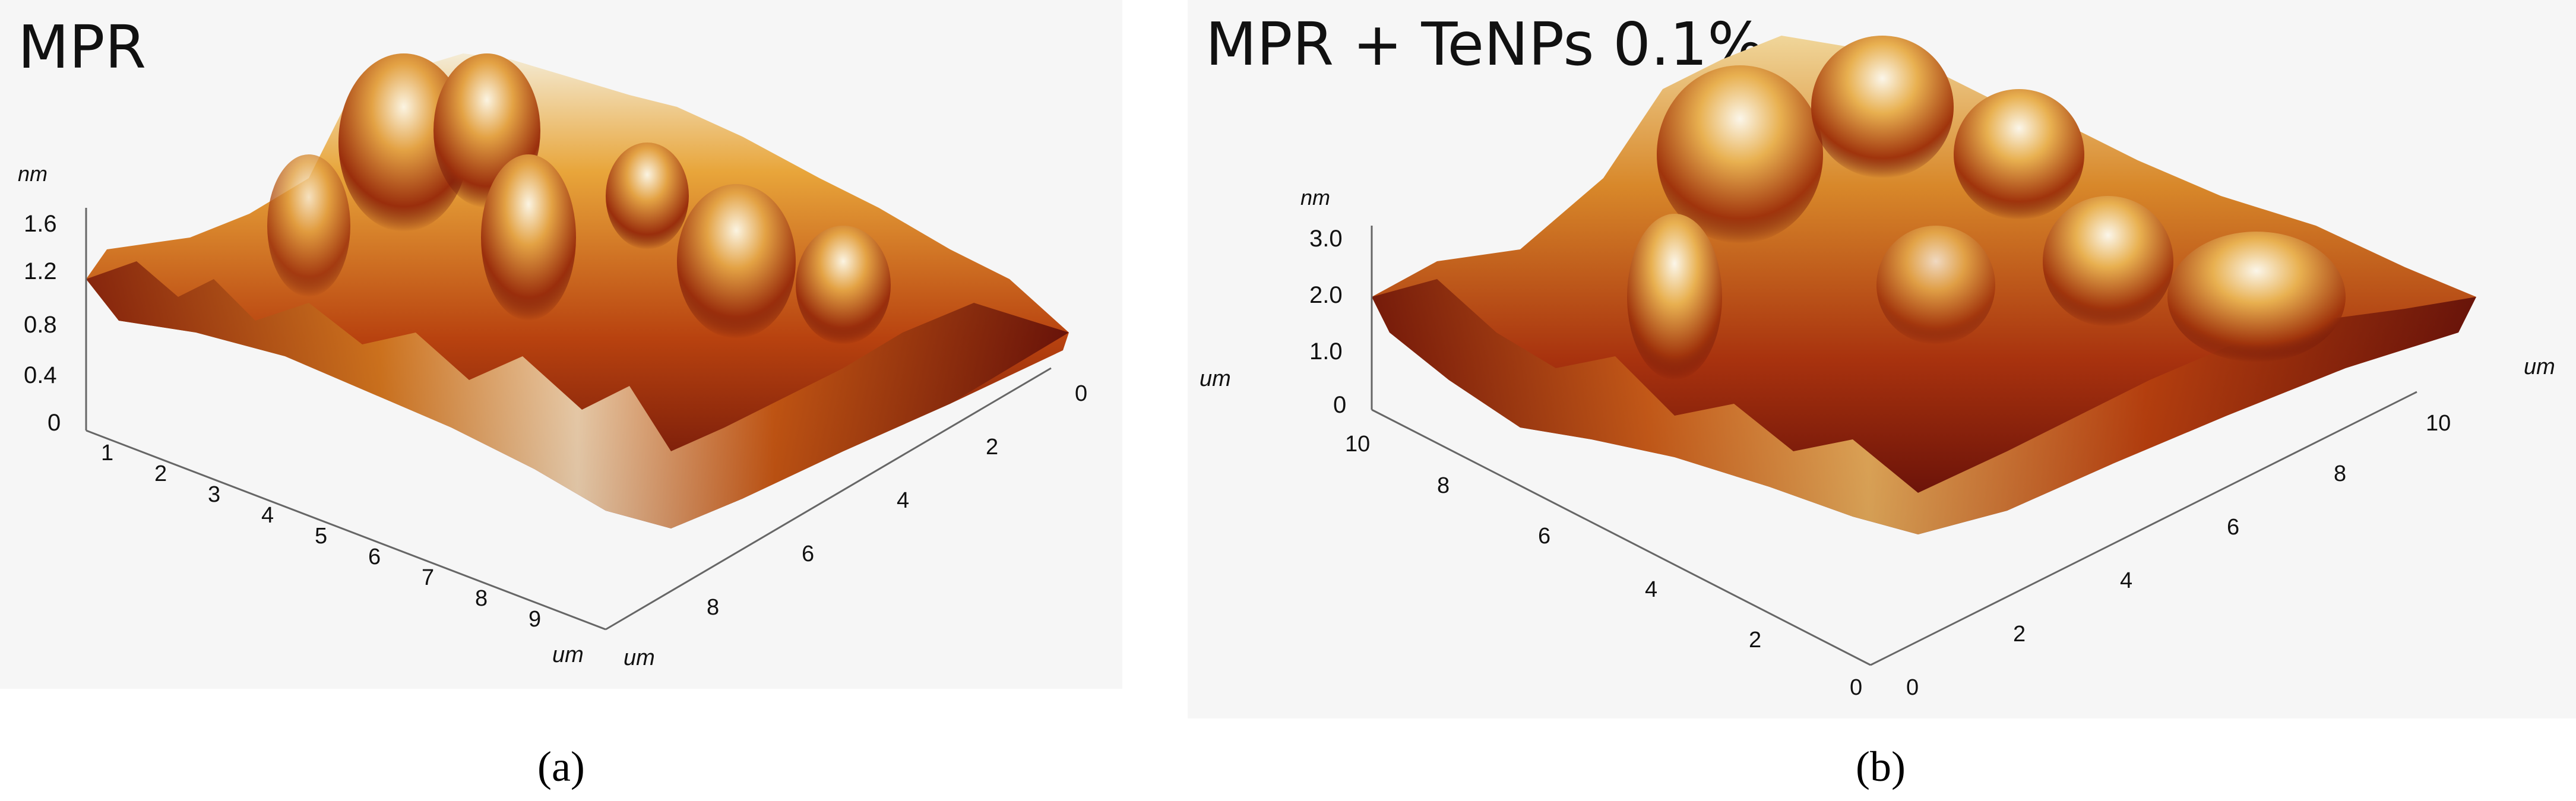 This screenshot has height=801, width=2576. I want to click on peak-b5, so click(1674, 297).